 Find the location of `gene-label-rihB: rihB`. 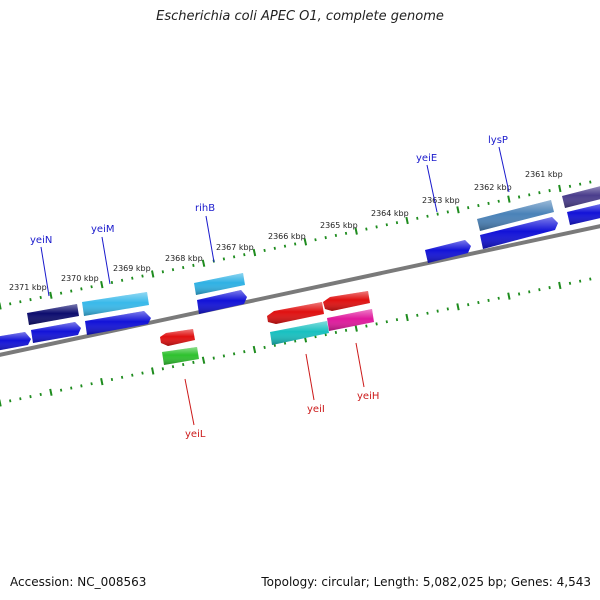

gene-label-rihB: rihB is located at coordinates (205, 208).